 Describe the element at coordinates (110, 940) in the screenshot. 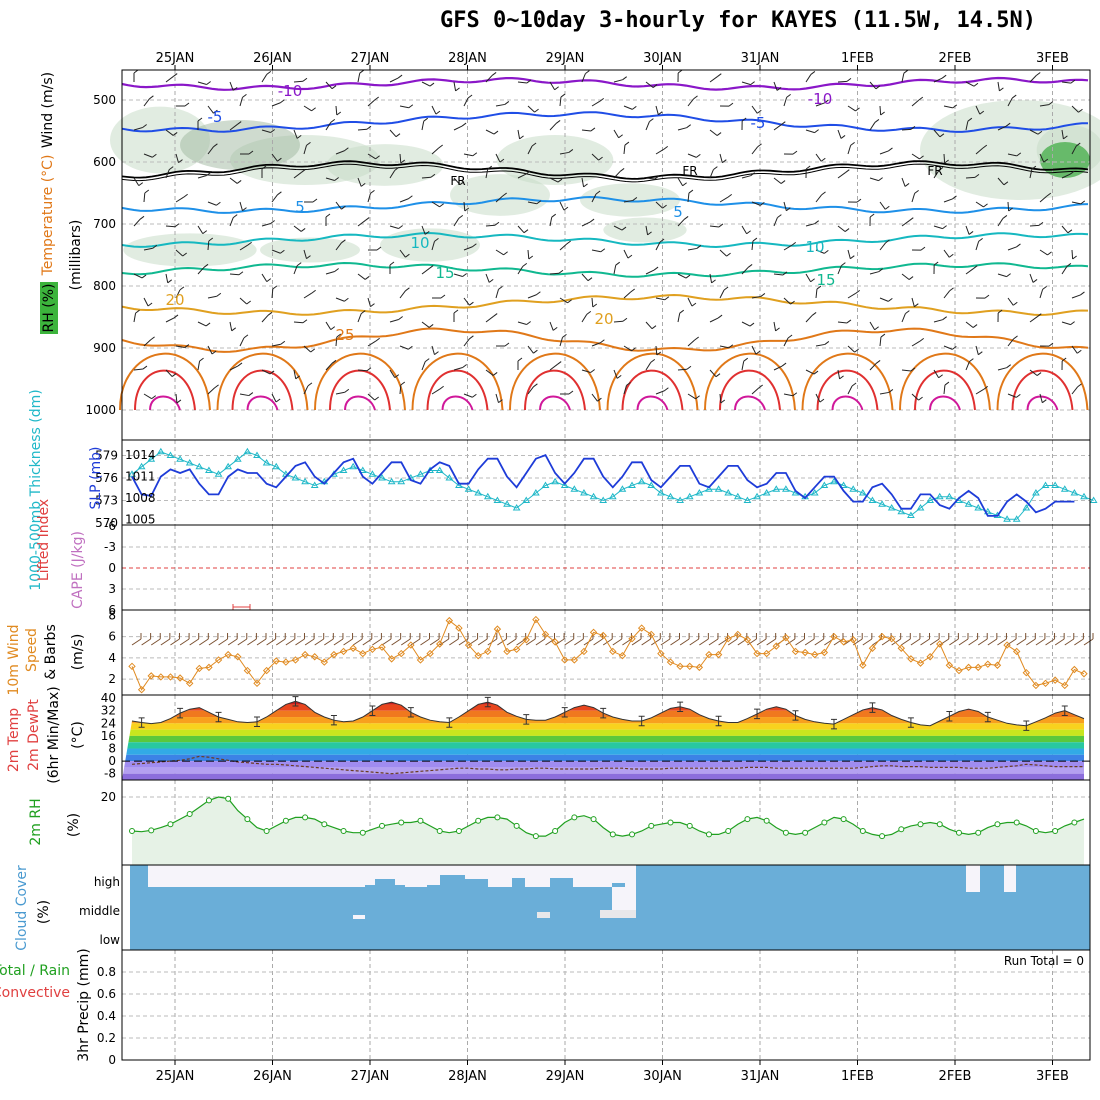

I see `cloud-tick: low` at that location.